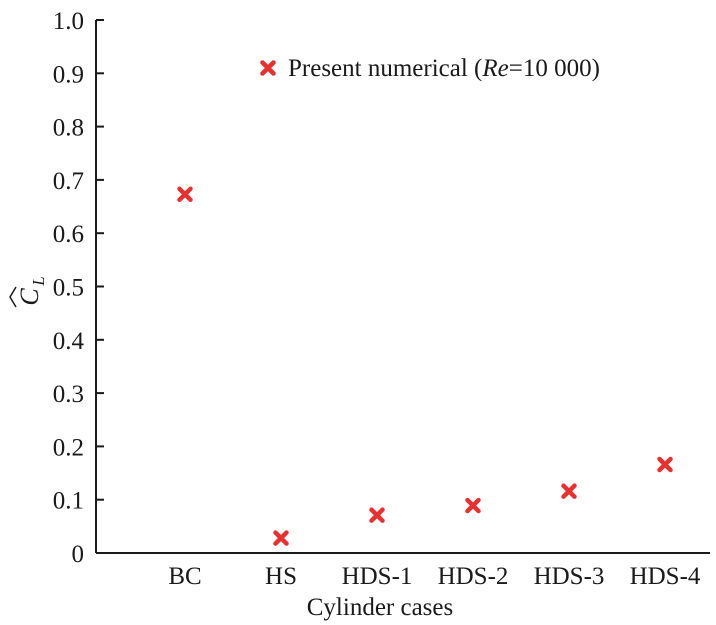 This screenshot has height=625, width=716. What do you see at coordinates (281, 576) in the screenshot?
I see `x-tick-label: HS` at bounding box center [281, 576].